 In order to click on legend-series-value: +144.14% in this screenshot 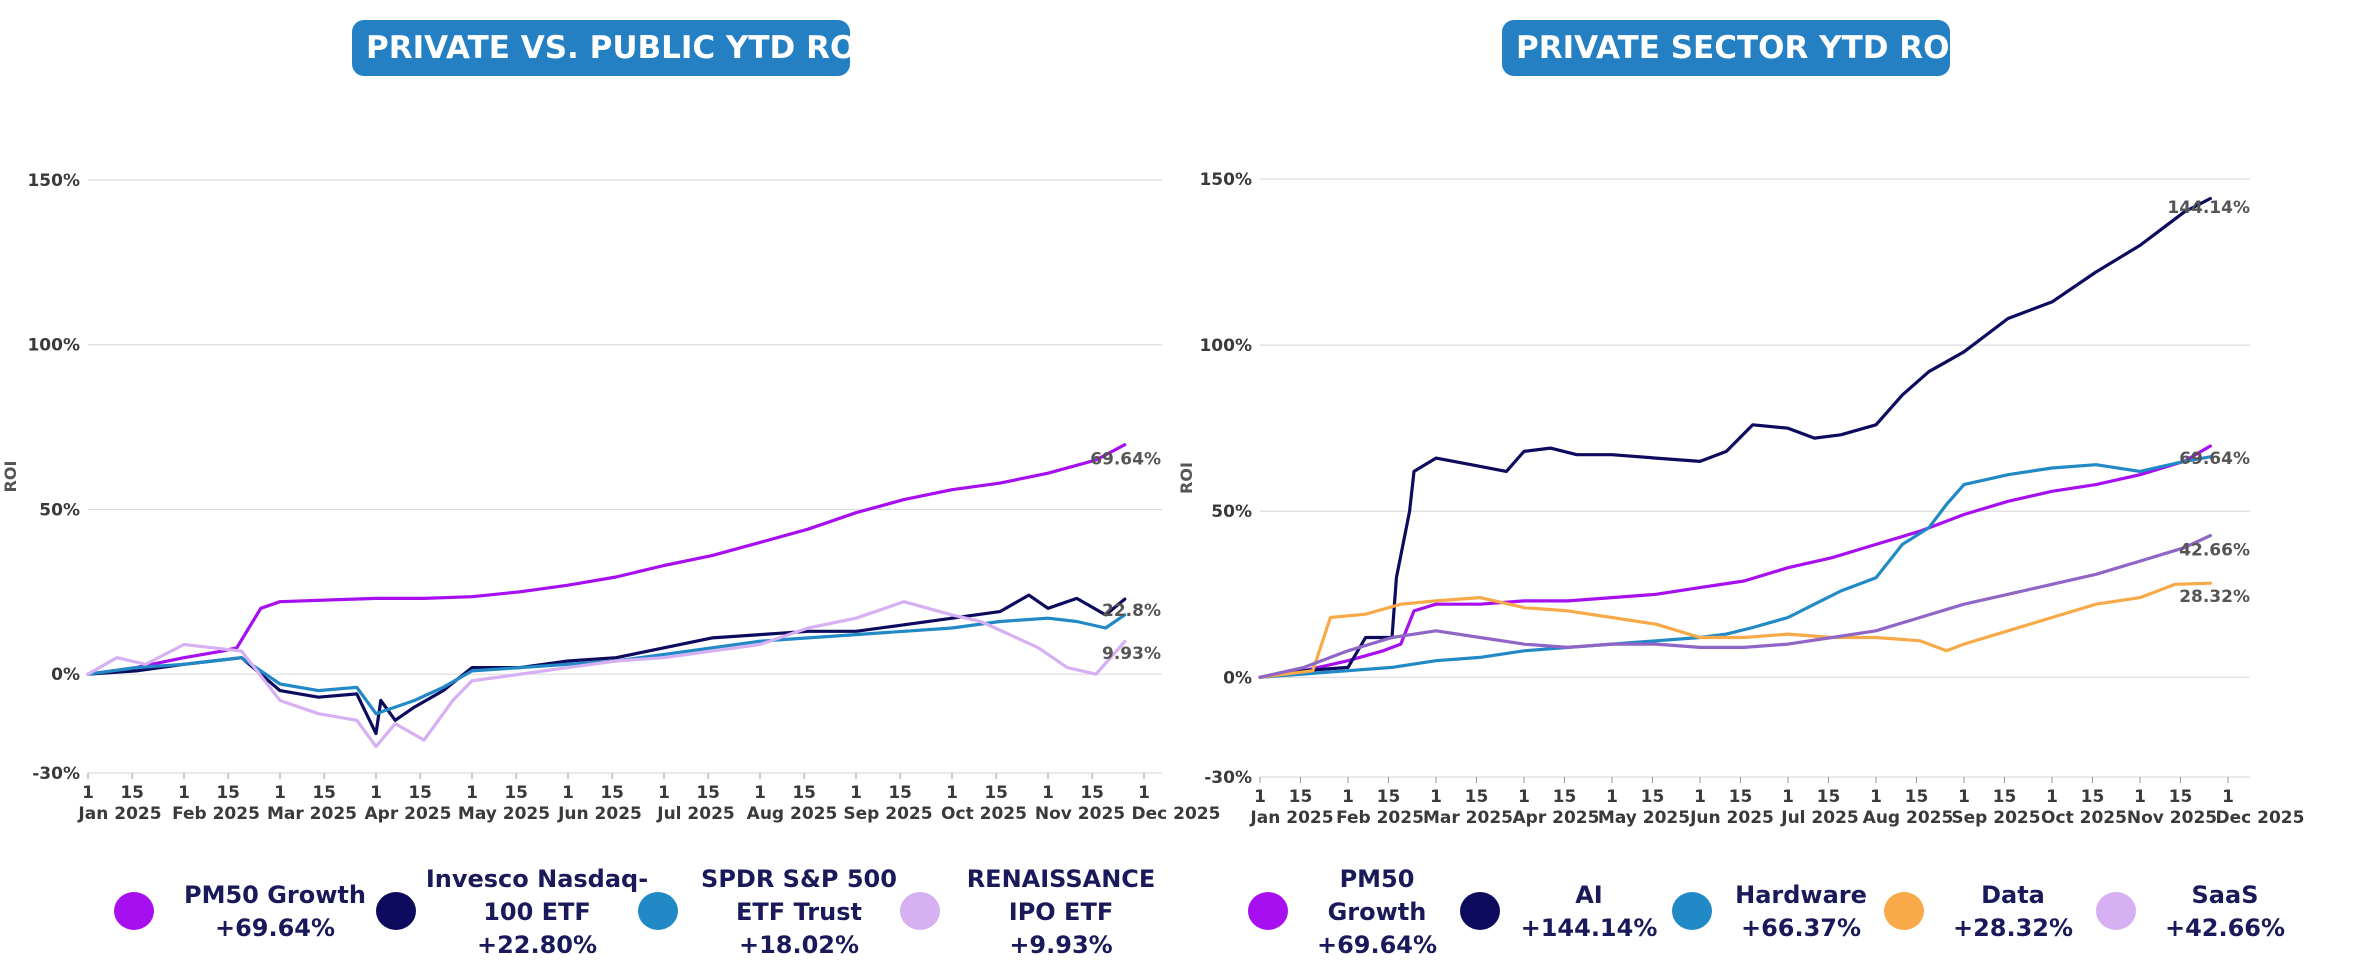, I will do `click(1589, 928)`.